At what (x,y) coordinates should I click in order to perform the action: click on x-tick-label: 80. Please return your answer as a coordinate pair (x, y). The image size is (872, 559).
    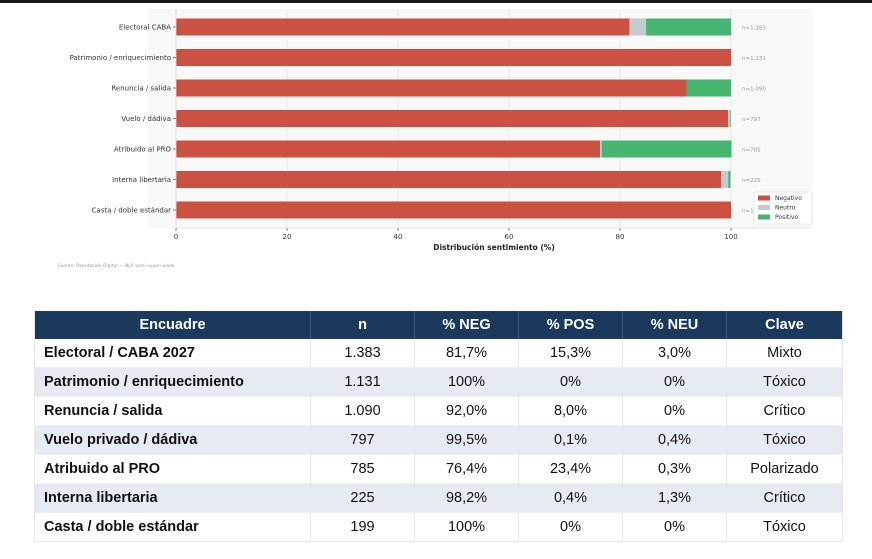
    Looking at the image, I should click on (620, 237).